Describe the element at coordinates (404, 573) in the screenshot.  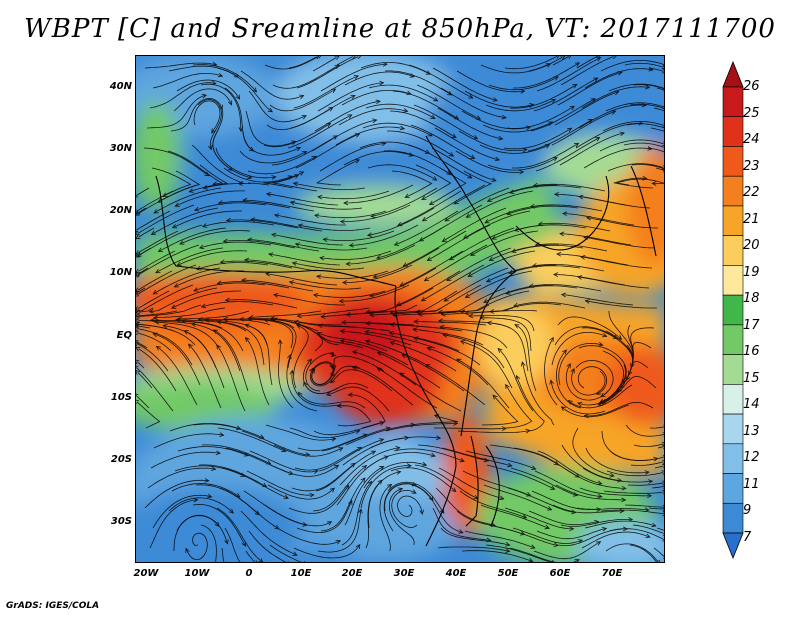
I see `lon-label-30e: 30E` at that location.